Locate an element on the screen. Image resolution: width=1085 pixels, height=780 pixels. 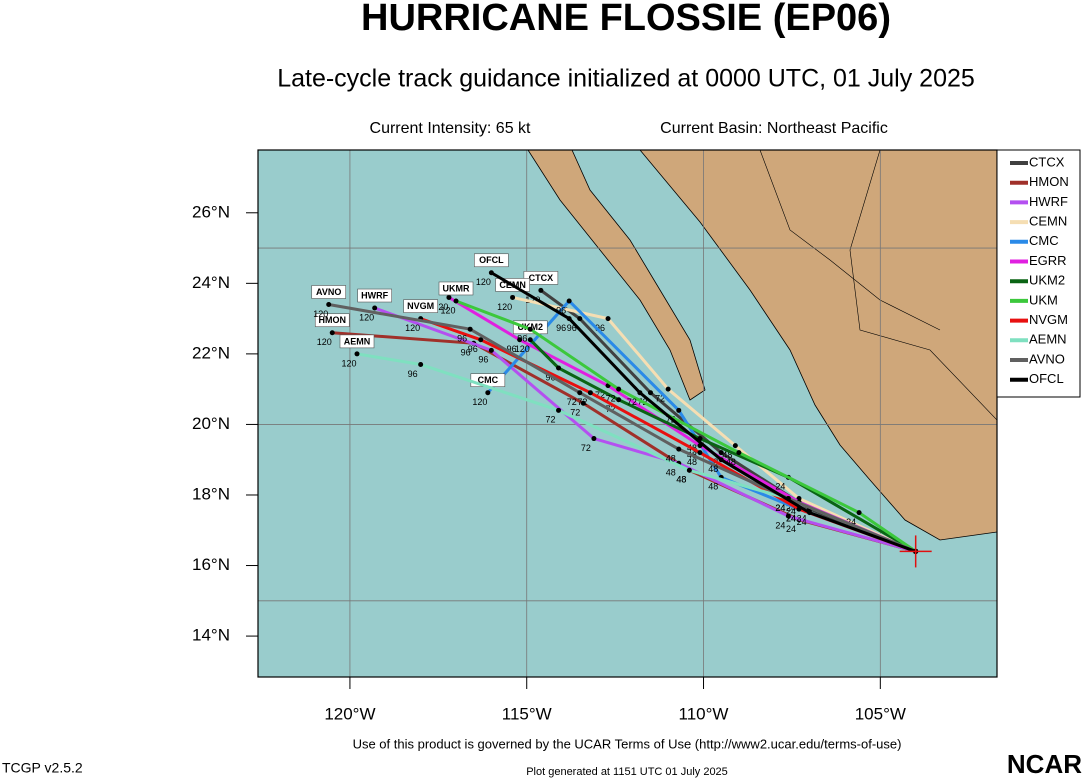
baja is located at coordinates (616, 275).